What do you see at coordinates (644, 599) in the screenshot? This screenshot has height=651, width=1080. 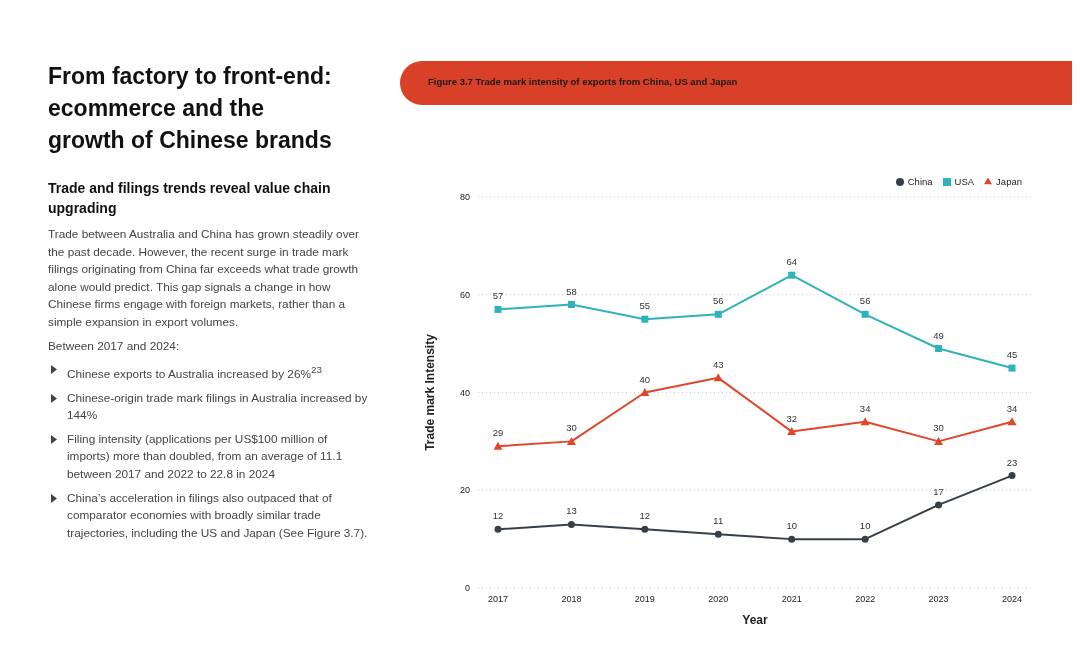 I see `x-tick-label: 2019` at bounding box center [644, 599].